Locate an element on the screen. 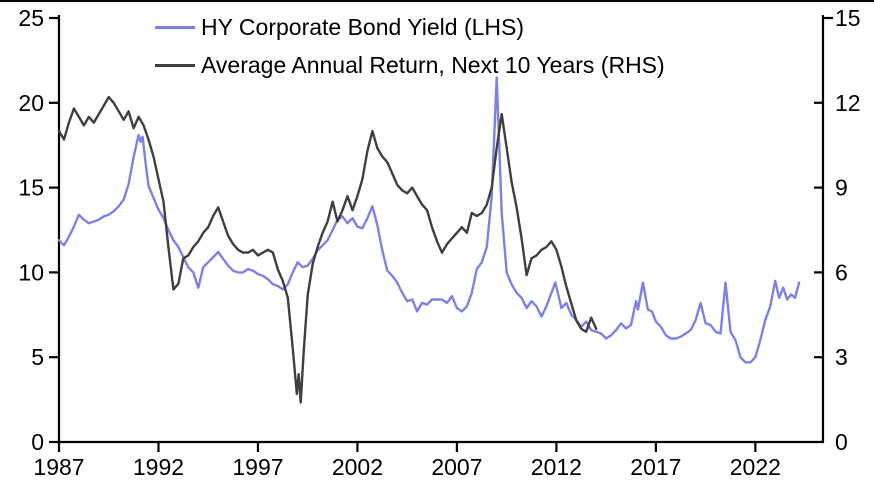 The image size is (874, 487). x-tick-label: 1992 is located at coordinates (158, 467).